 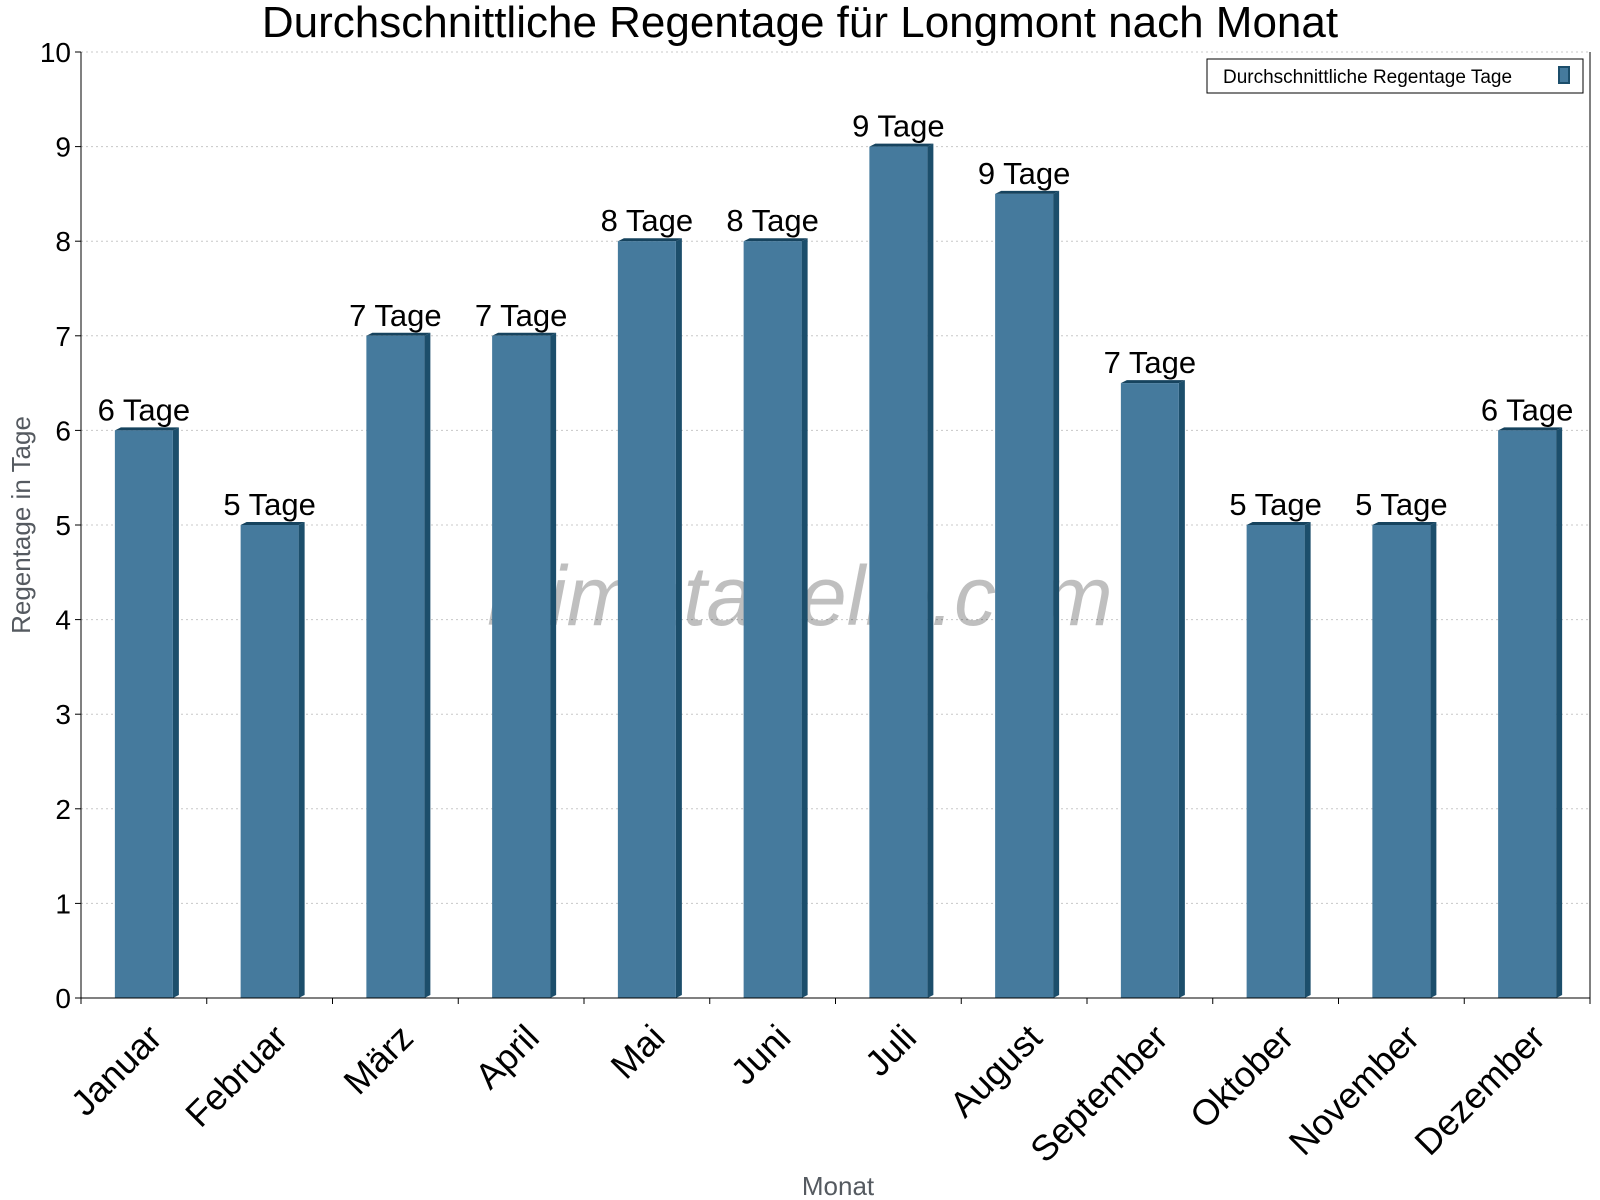 What do you see at coordinates (1367, 77) in the screenshot?
I see `legend-label: Durchschnittliche Regentage Tage` at bounding box center [1367, 77].